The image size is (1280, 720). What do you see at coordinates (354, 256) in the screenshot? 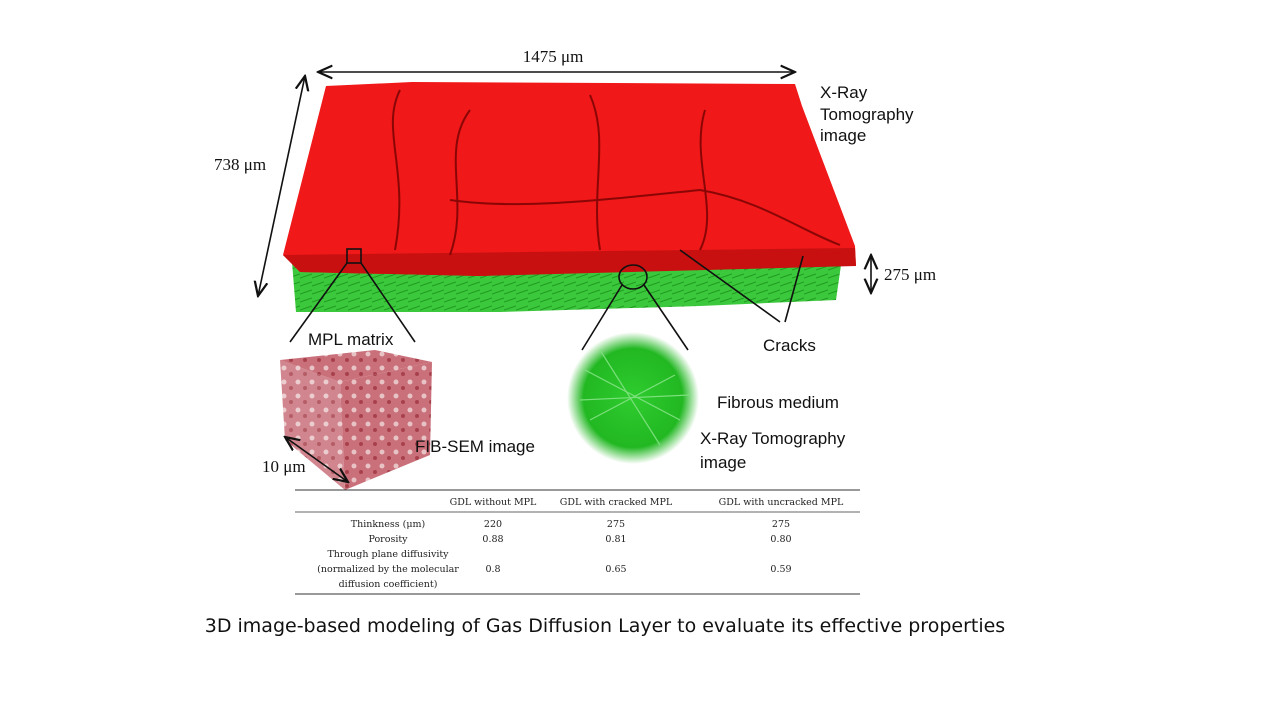
I see `mpl-marker` at bounding box center [354, 256].